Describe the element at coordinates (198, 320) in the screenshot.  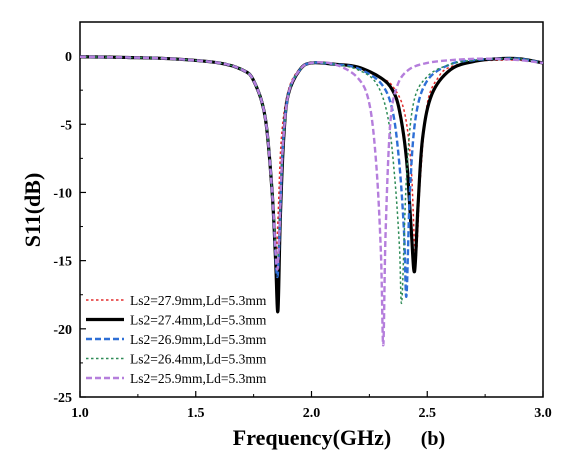
I see `legend-label-2: Ls2=27.4mm,Ld=5.3mm` at that location.